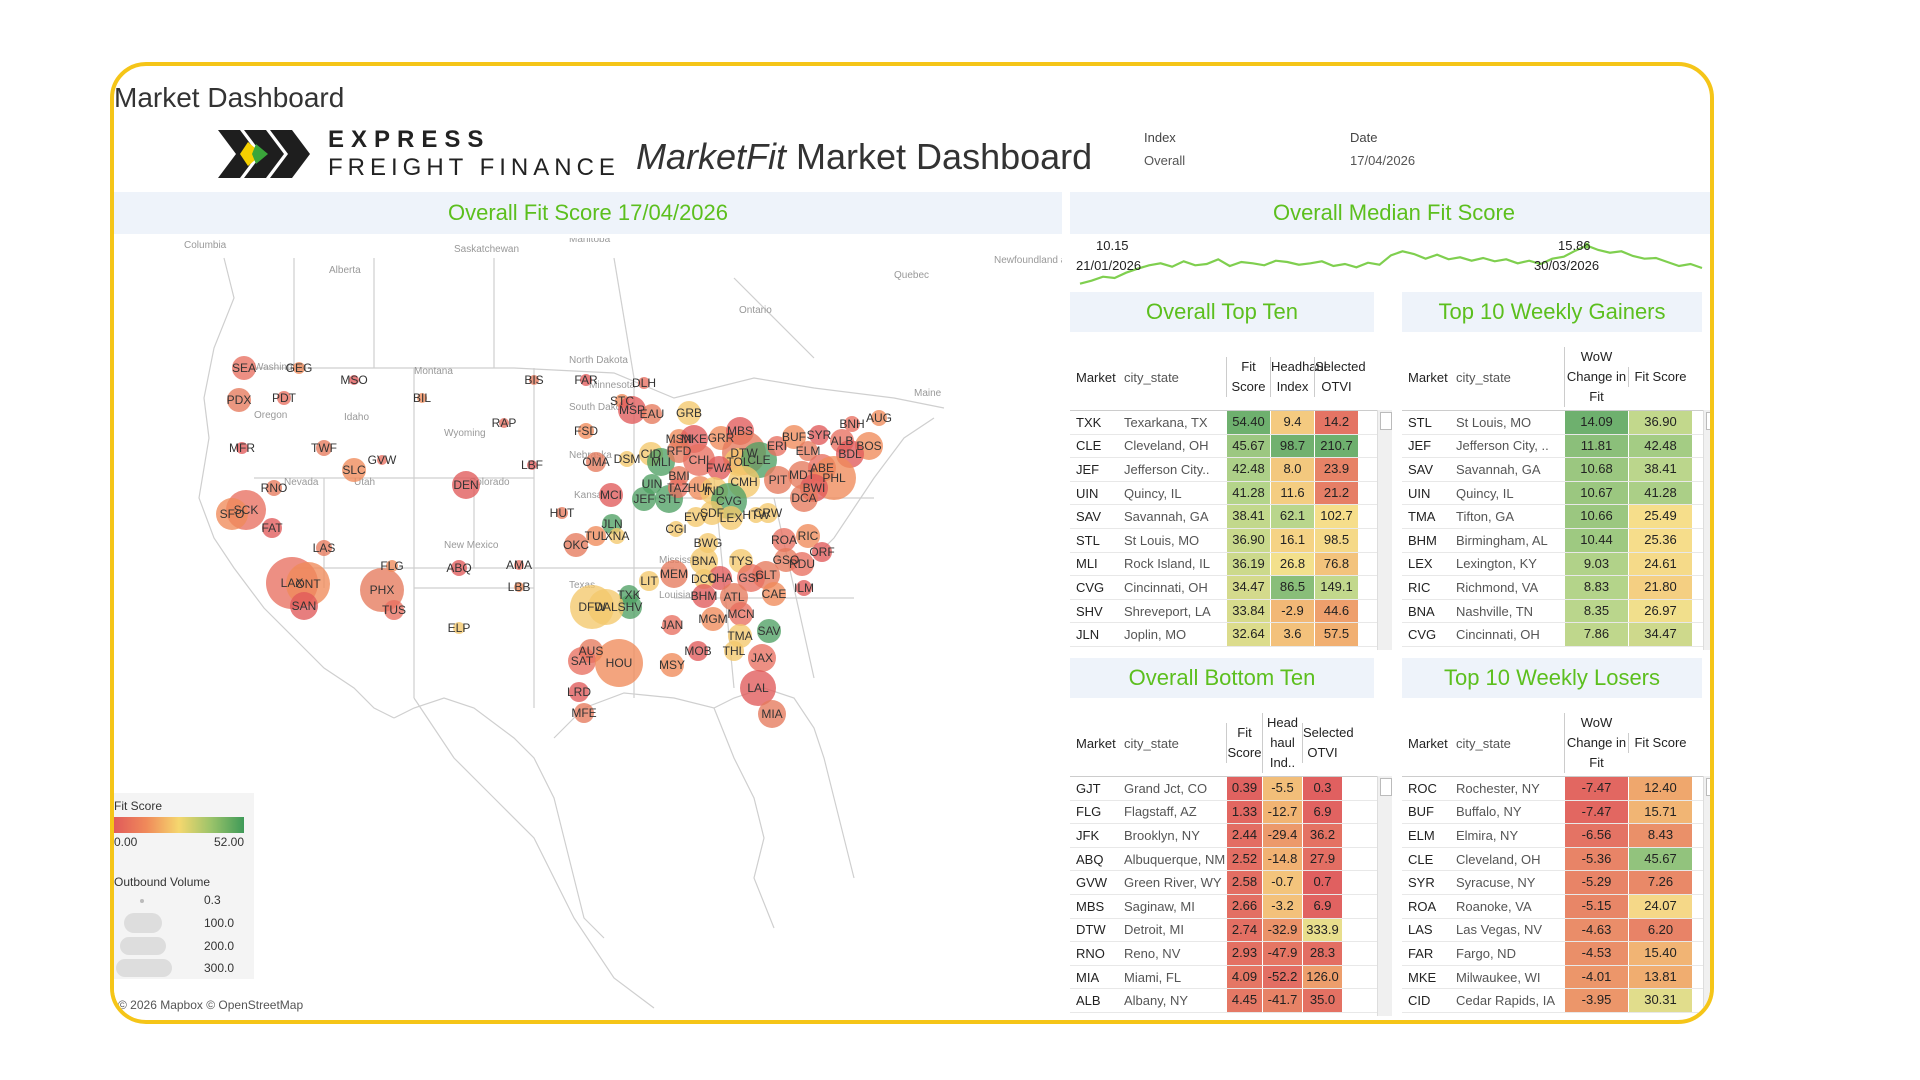  Describe the element at coordinates (1596, 743) in the screenshot. I see `column-header: WoW Change in Fit` at that location.